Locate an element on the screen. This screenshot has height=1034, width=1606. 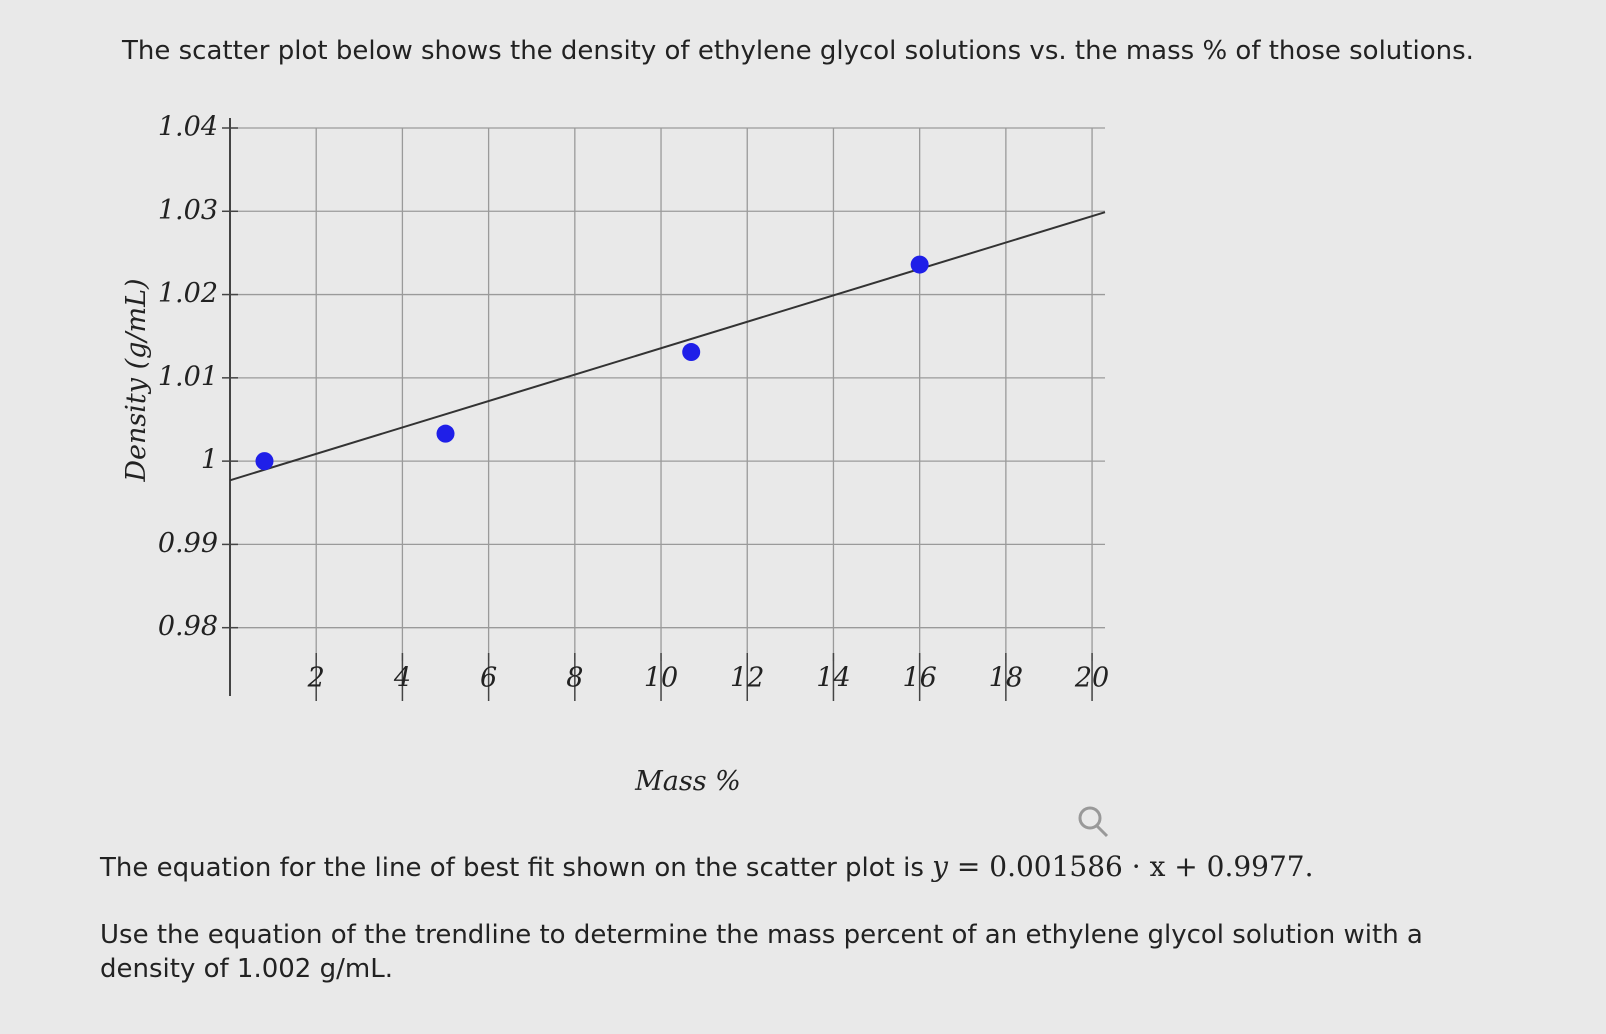
x-tick-label: 16 is located at coordinates (919, 678).